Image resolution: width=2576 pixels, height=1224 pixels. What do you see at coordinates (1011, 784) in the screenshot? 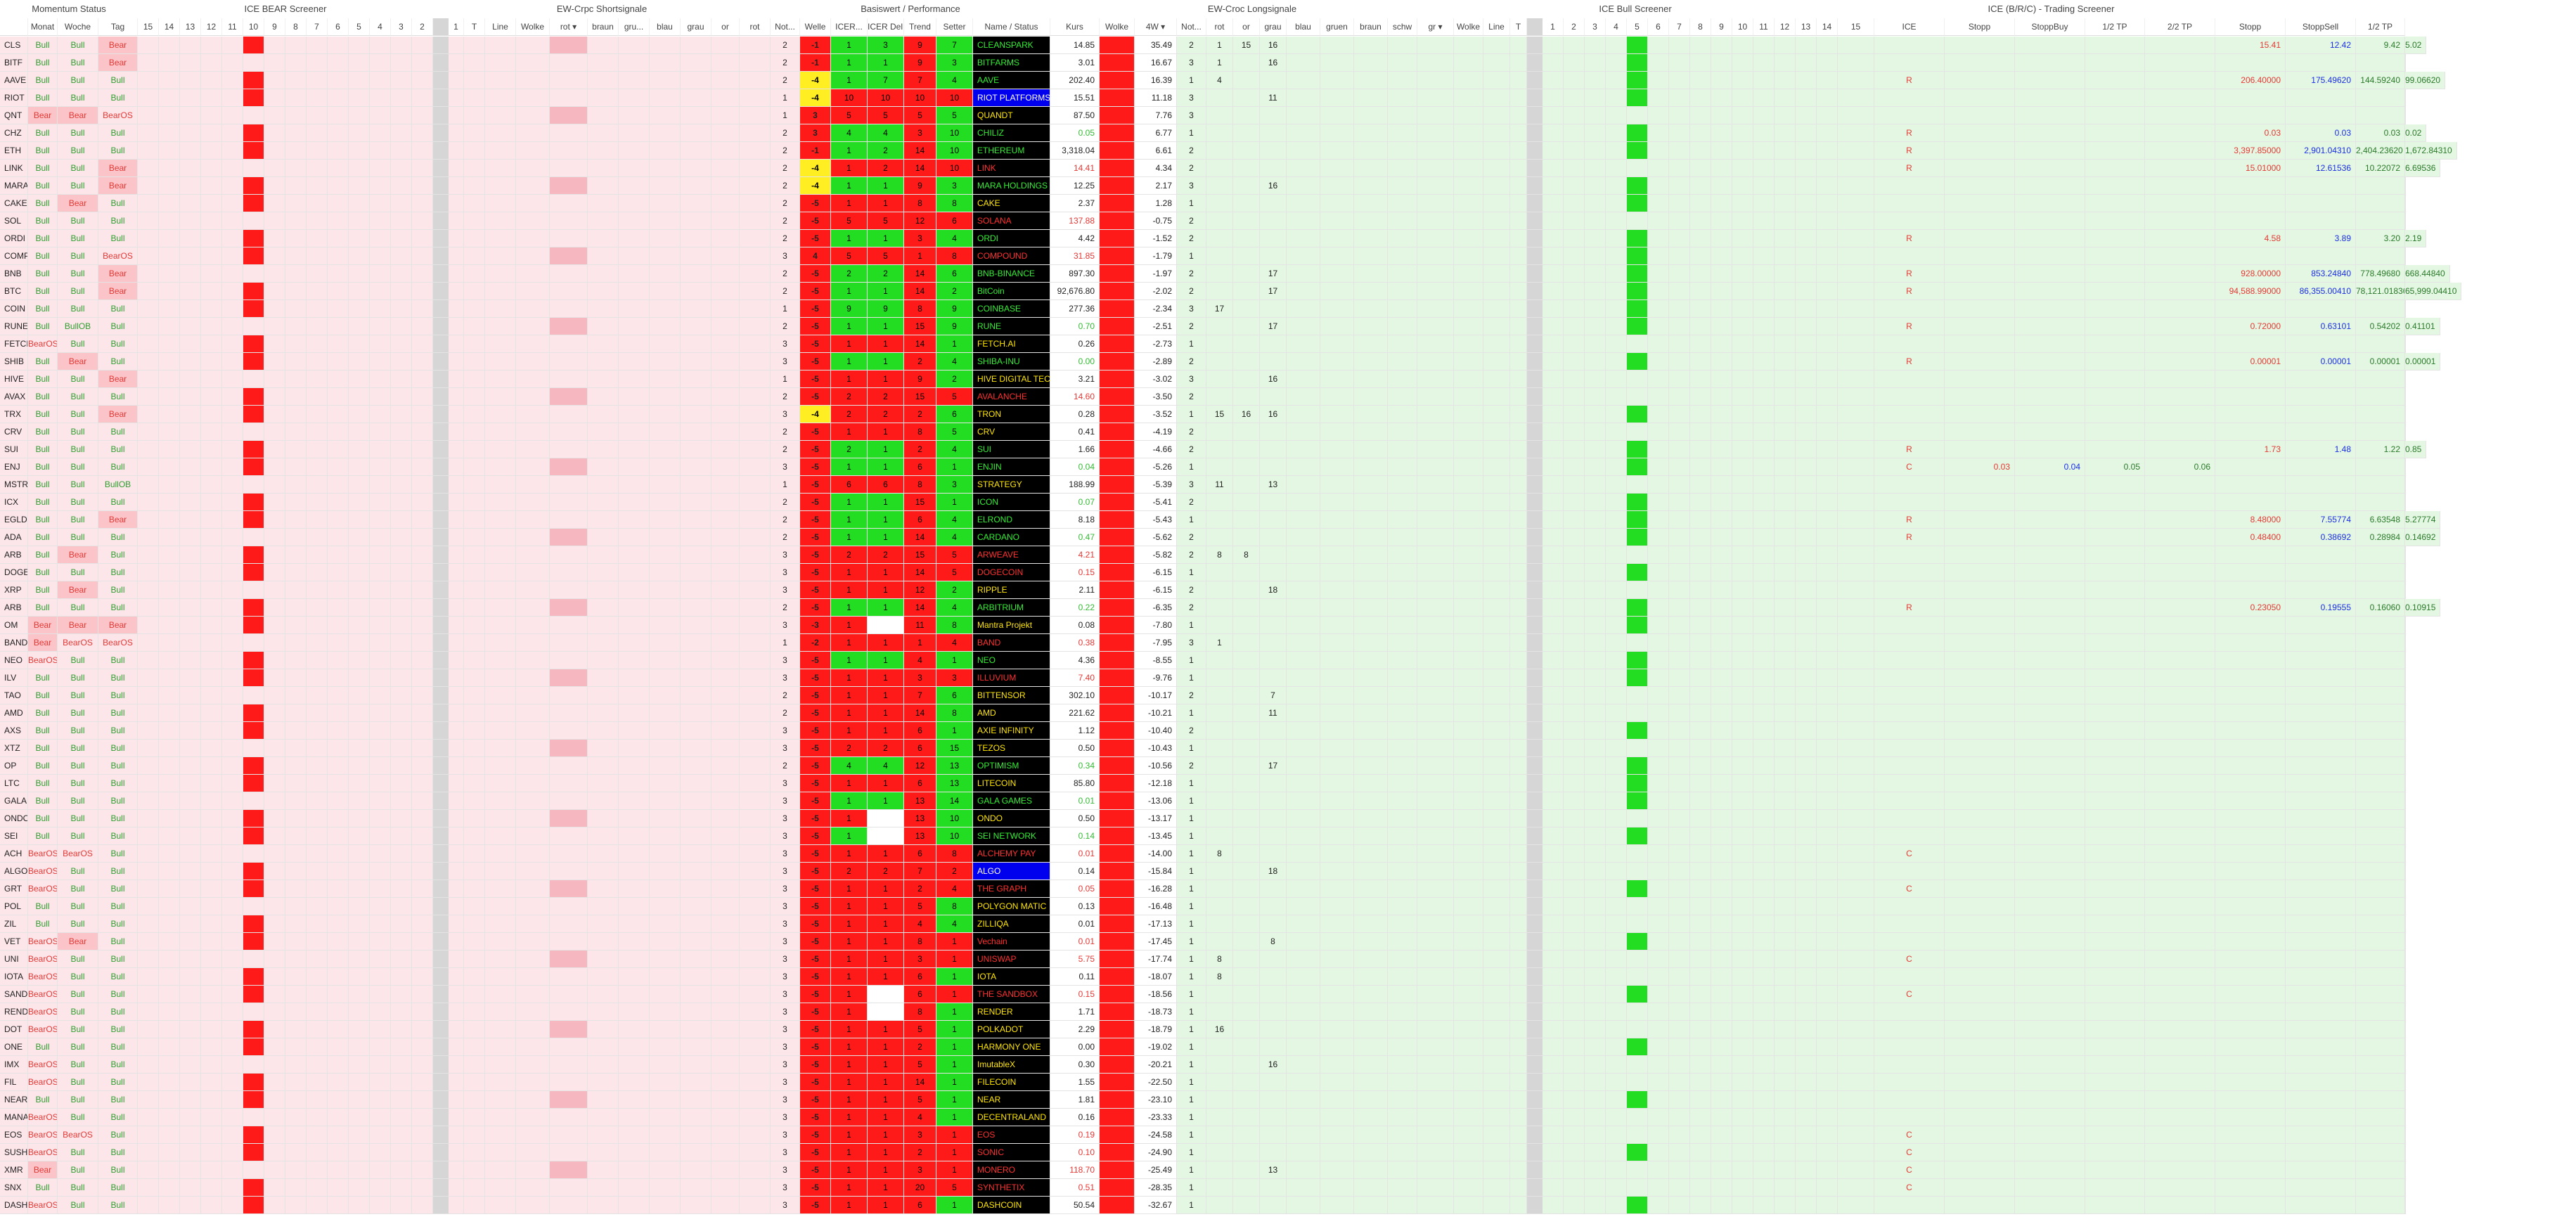
I see `asset-name: LITECOIN` at bounding box center [1011, 784].